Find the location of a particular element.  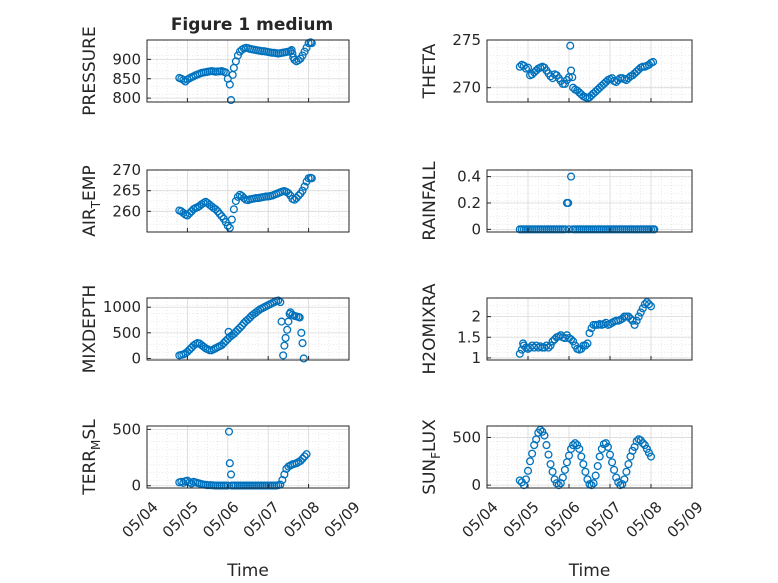

y-axis-label: AIRTEMP is located at coordinates (91, 200).